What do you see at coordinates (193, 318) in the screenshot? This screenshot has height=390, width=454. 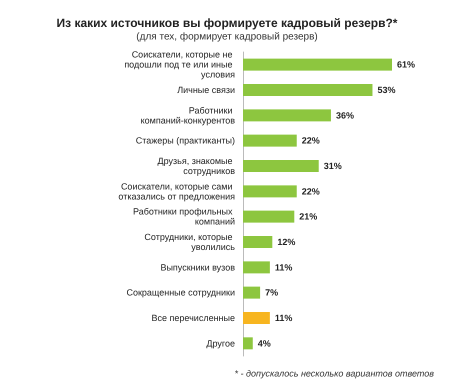 I see `y-tick-label: Все перечисленные` at bounding box center [193, 318].